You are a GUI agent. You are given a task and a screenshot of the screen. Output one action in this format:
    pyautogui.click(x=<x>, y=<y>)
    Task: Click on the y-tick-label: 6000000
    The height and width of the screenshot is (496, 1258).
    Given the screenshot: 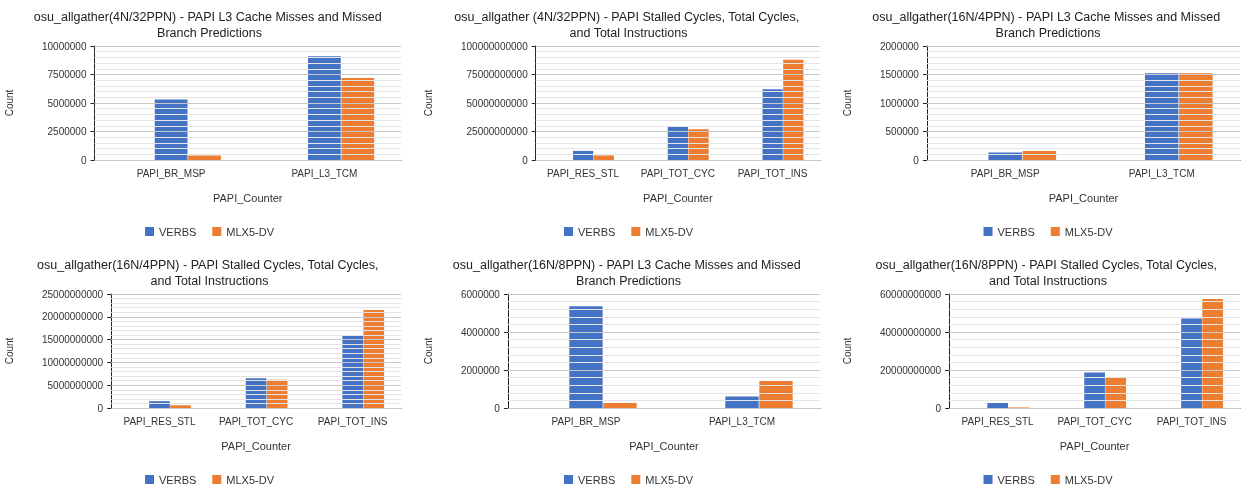 What is the action you would take?
    pyautogui.click(x=480, y=294)
    